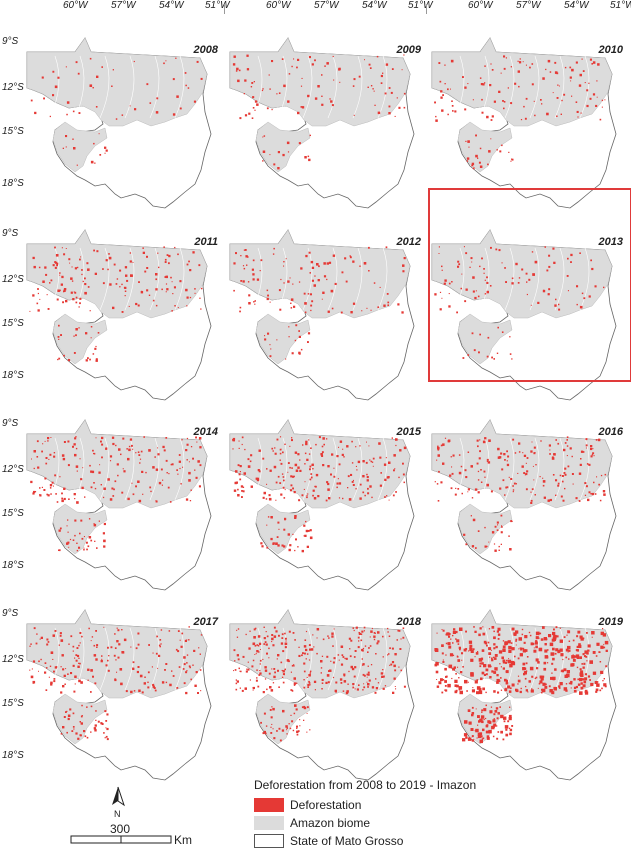  What do you see at coordinates (205, 622) in the screenshot?
I see `year-label: 2017` at bounding box center [205, 622].